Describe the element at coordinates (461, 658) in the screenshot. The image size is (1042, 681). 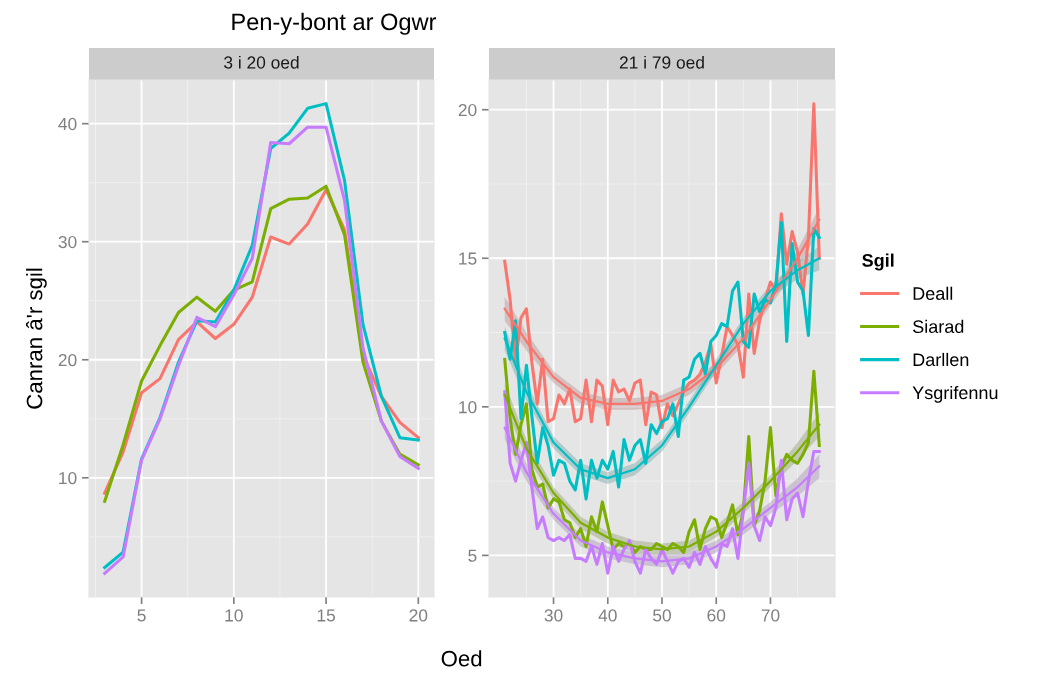
I see `x-axis-title: Oed` at that location.